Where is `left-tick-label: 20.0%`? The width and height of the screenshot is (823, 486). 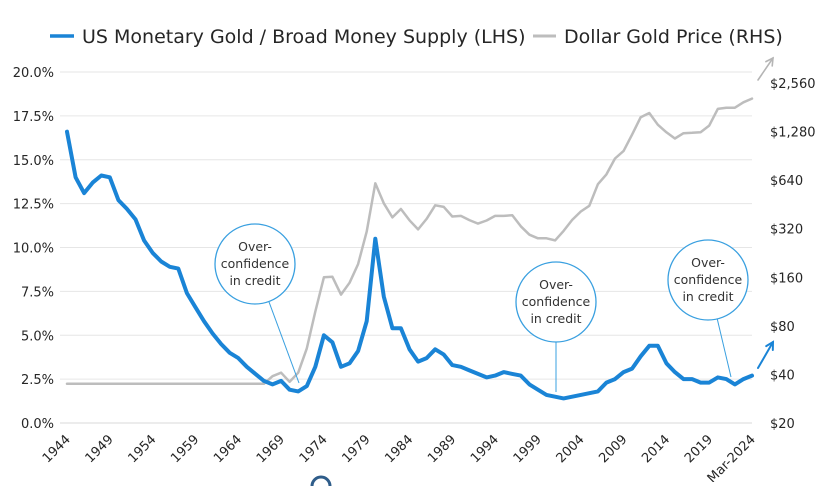
left-tick-label: 20.0% is located at coordinates (33, 73).